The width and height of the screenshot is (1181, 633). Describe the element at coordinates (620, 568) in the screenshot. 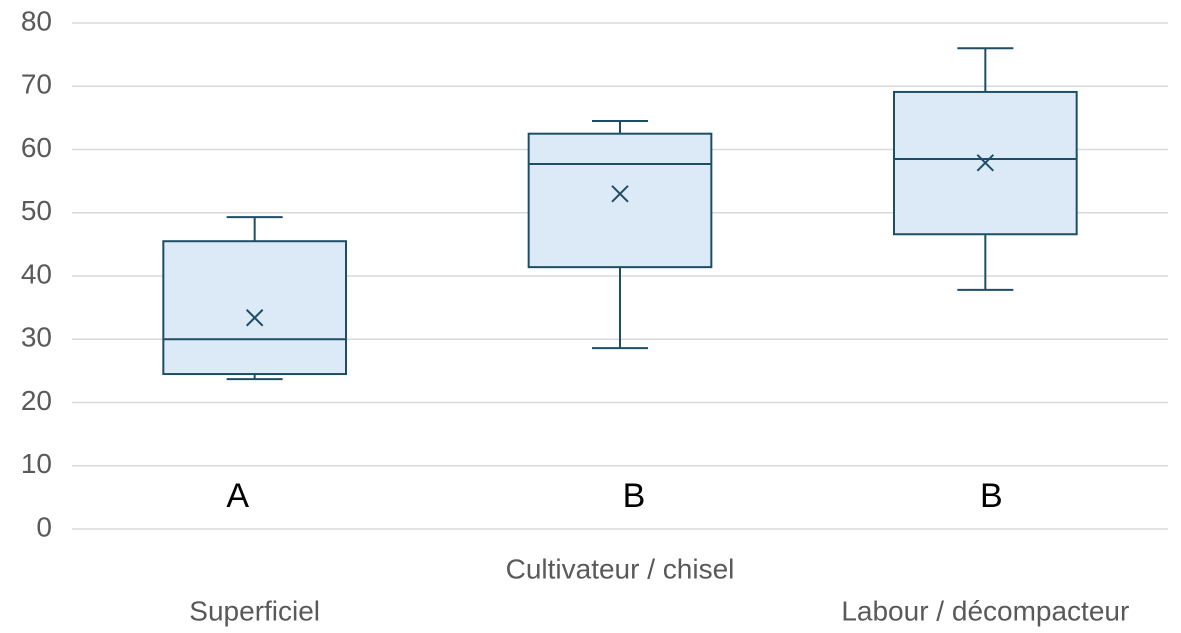

I see `x-tick-label: Cultivateur / chisel` at that location.